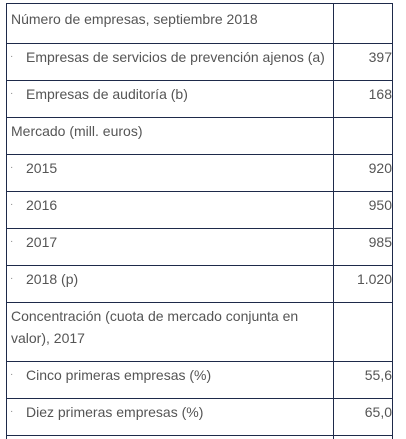 The width and height of the screenshot is (406, 439). Describe the element at coordinates (380, 57) in the screenshot. I see `row-value: 397` at that location.